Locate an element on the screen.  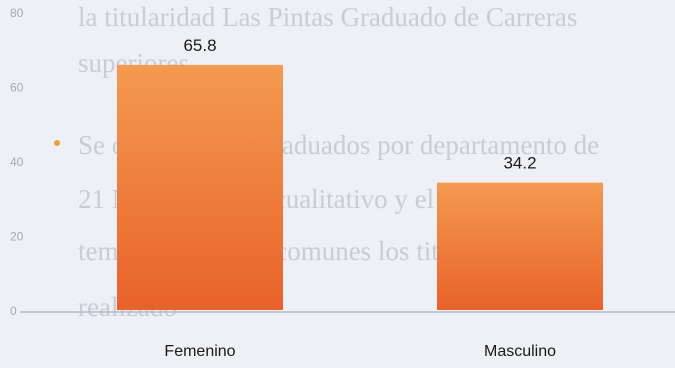
y-tick-label: 60 is located at coordinates (17, 88).